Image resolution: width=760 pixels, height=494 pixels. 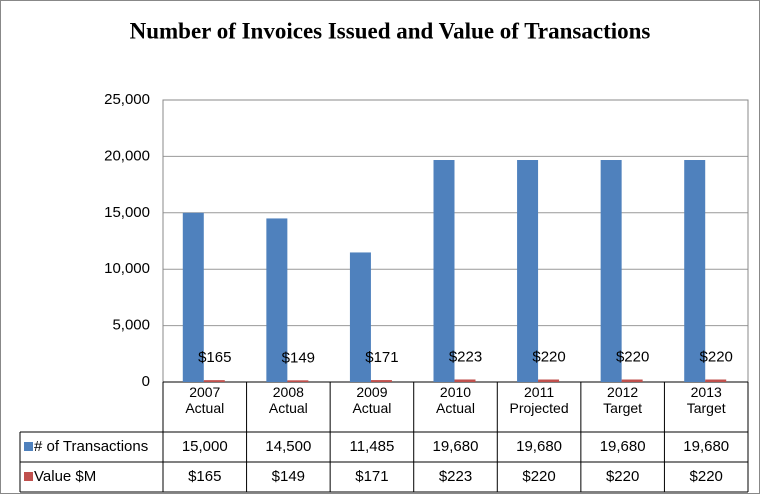 I want to click on table-cell: 11,485, so click(x=372, y=446).